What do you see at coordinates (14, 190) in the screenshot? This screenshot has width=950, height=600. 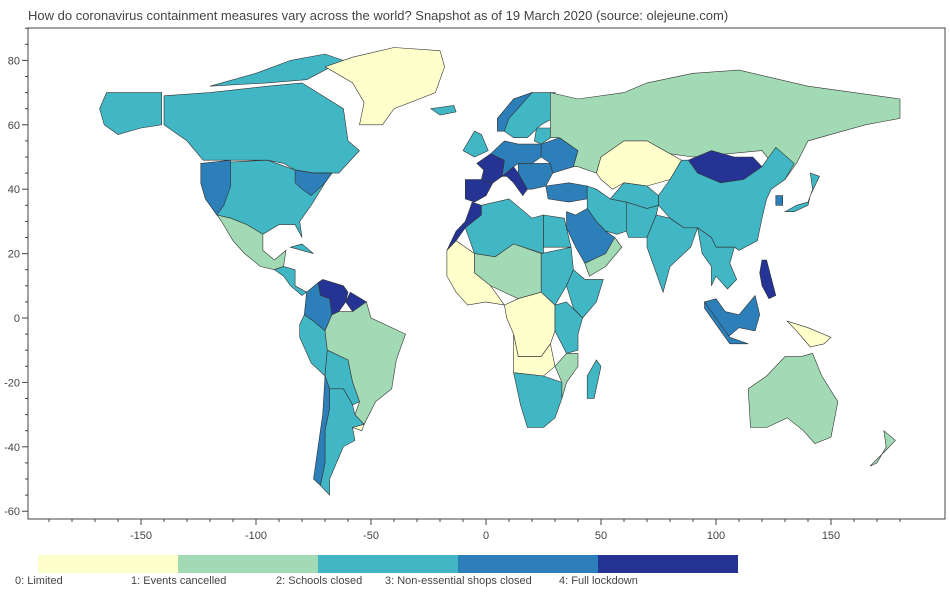 I see `y-tick-label: 40` at bounding box center [14, 190].